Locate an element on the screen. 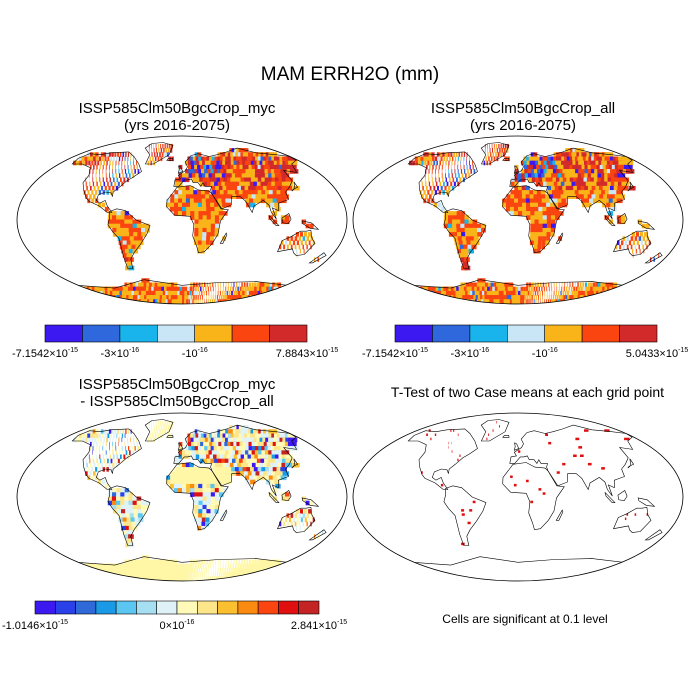 The width and height of the screenshot is (700, 700). coastline-africa is located at coordinates (197, 496).